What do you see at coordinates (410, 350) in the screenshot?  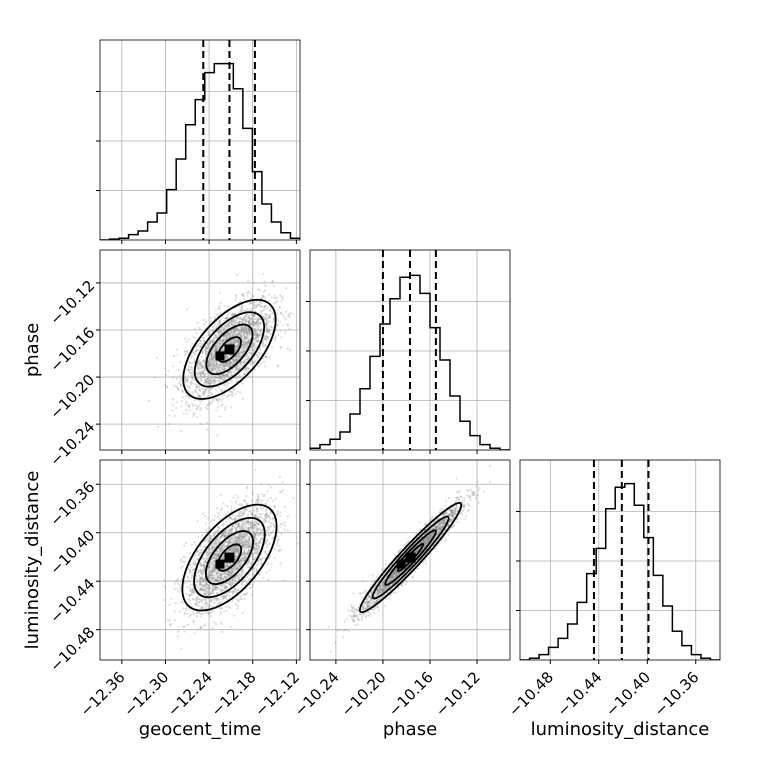 I see `panel-frame` at bounding box center [410, 350].